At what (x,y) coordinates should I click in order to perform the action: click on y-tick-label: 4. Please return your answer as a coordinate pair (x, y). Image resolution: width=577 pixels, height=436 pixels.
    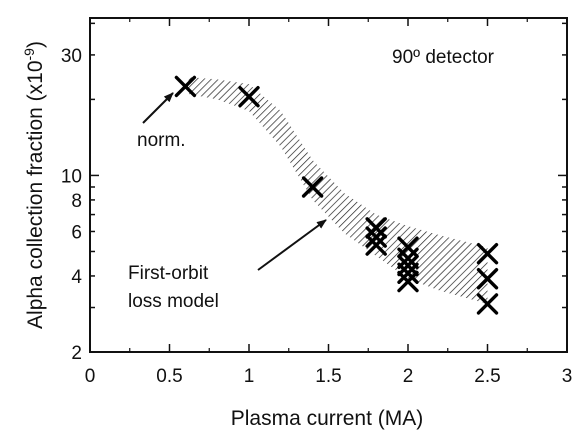
    Looking at the image, I should click on (76, 277).